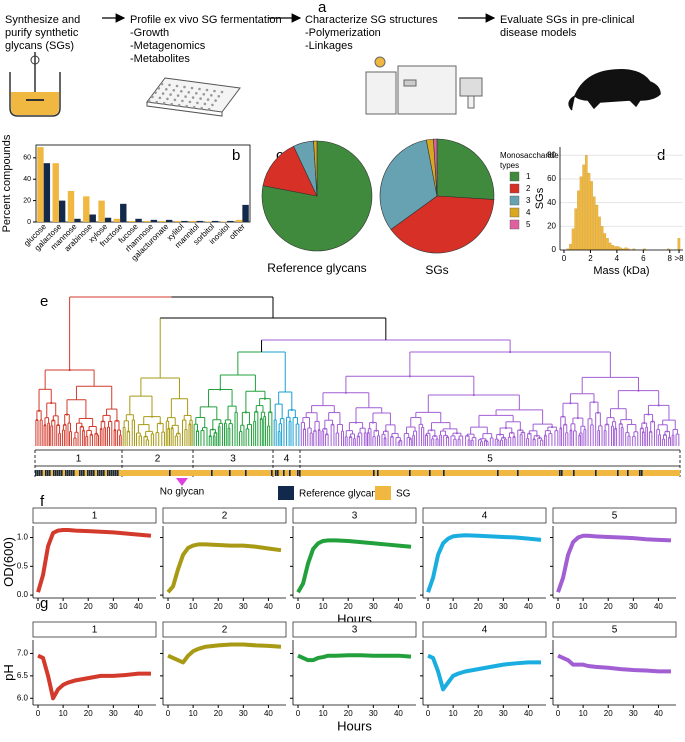  What do you see at coordinates (193, 713) in the screenshot?
I see `x-tick-label: 10` at bounding box center [193, 713].